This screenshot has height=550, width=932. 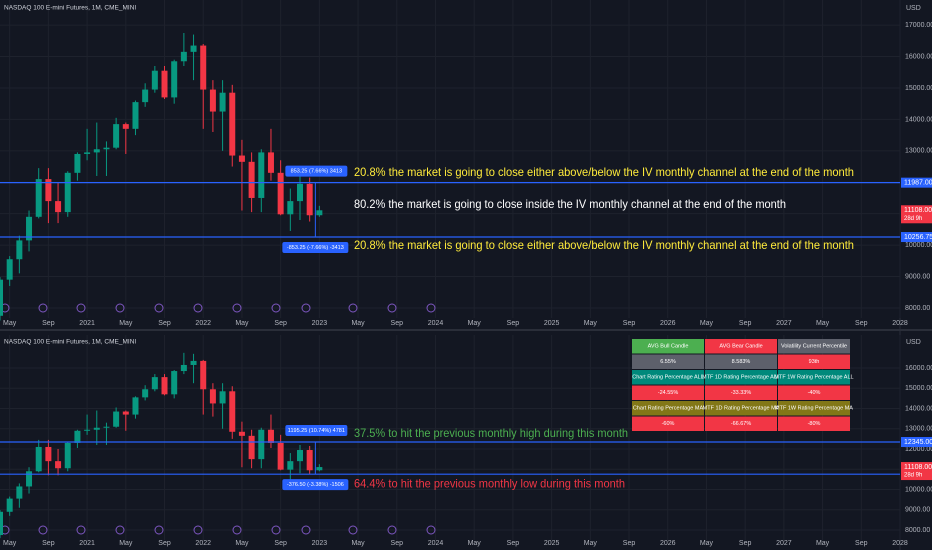 I want to click on table-cell-text: Volatility Current Percentile, so click(x=814, y=347).